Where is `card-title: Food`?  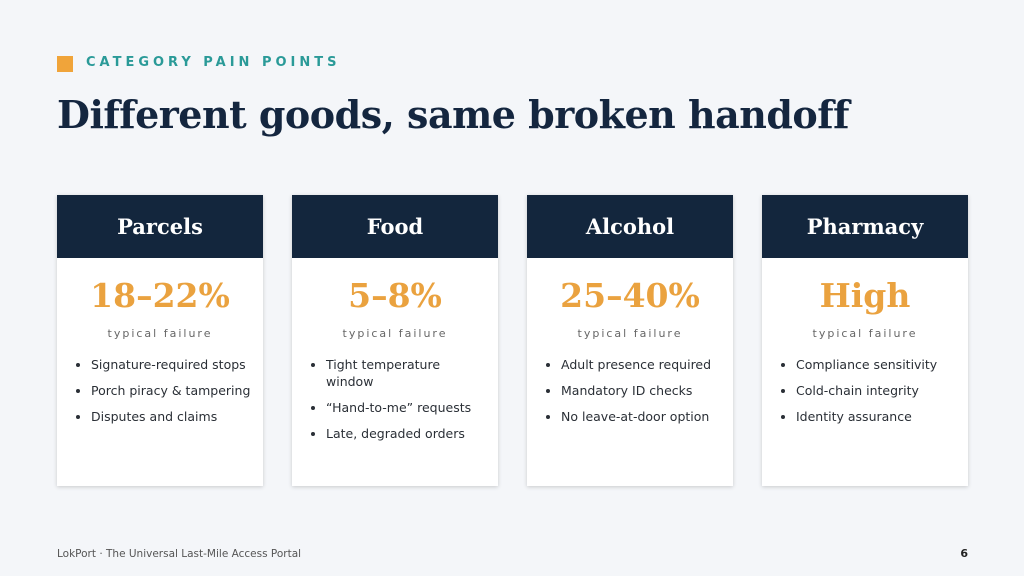
card-title: Food is located at coordinates (395, 226).